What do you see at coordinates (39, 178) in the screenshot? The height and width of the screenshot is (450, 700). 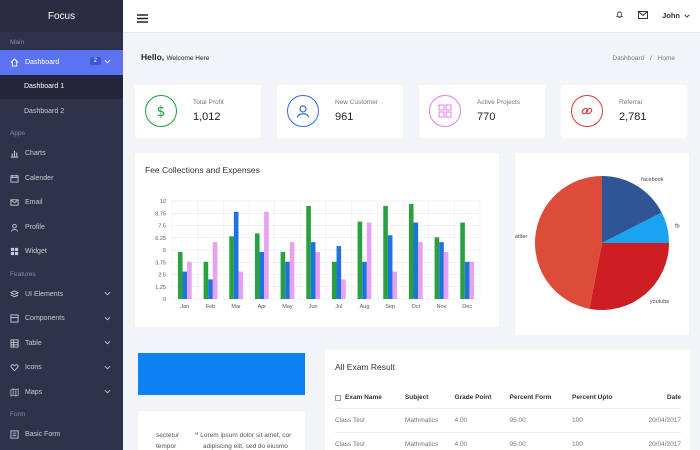 I see `sidebar-item-label: Calender` at bounding box center [39, 178].